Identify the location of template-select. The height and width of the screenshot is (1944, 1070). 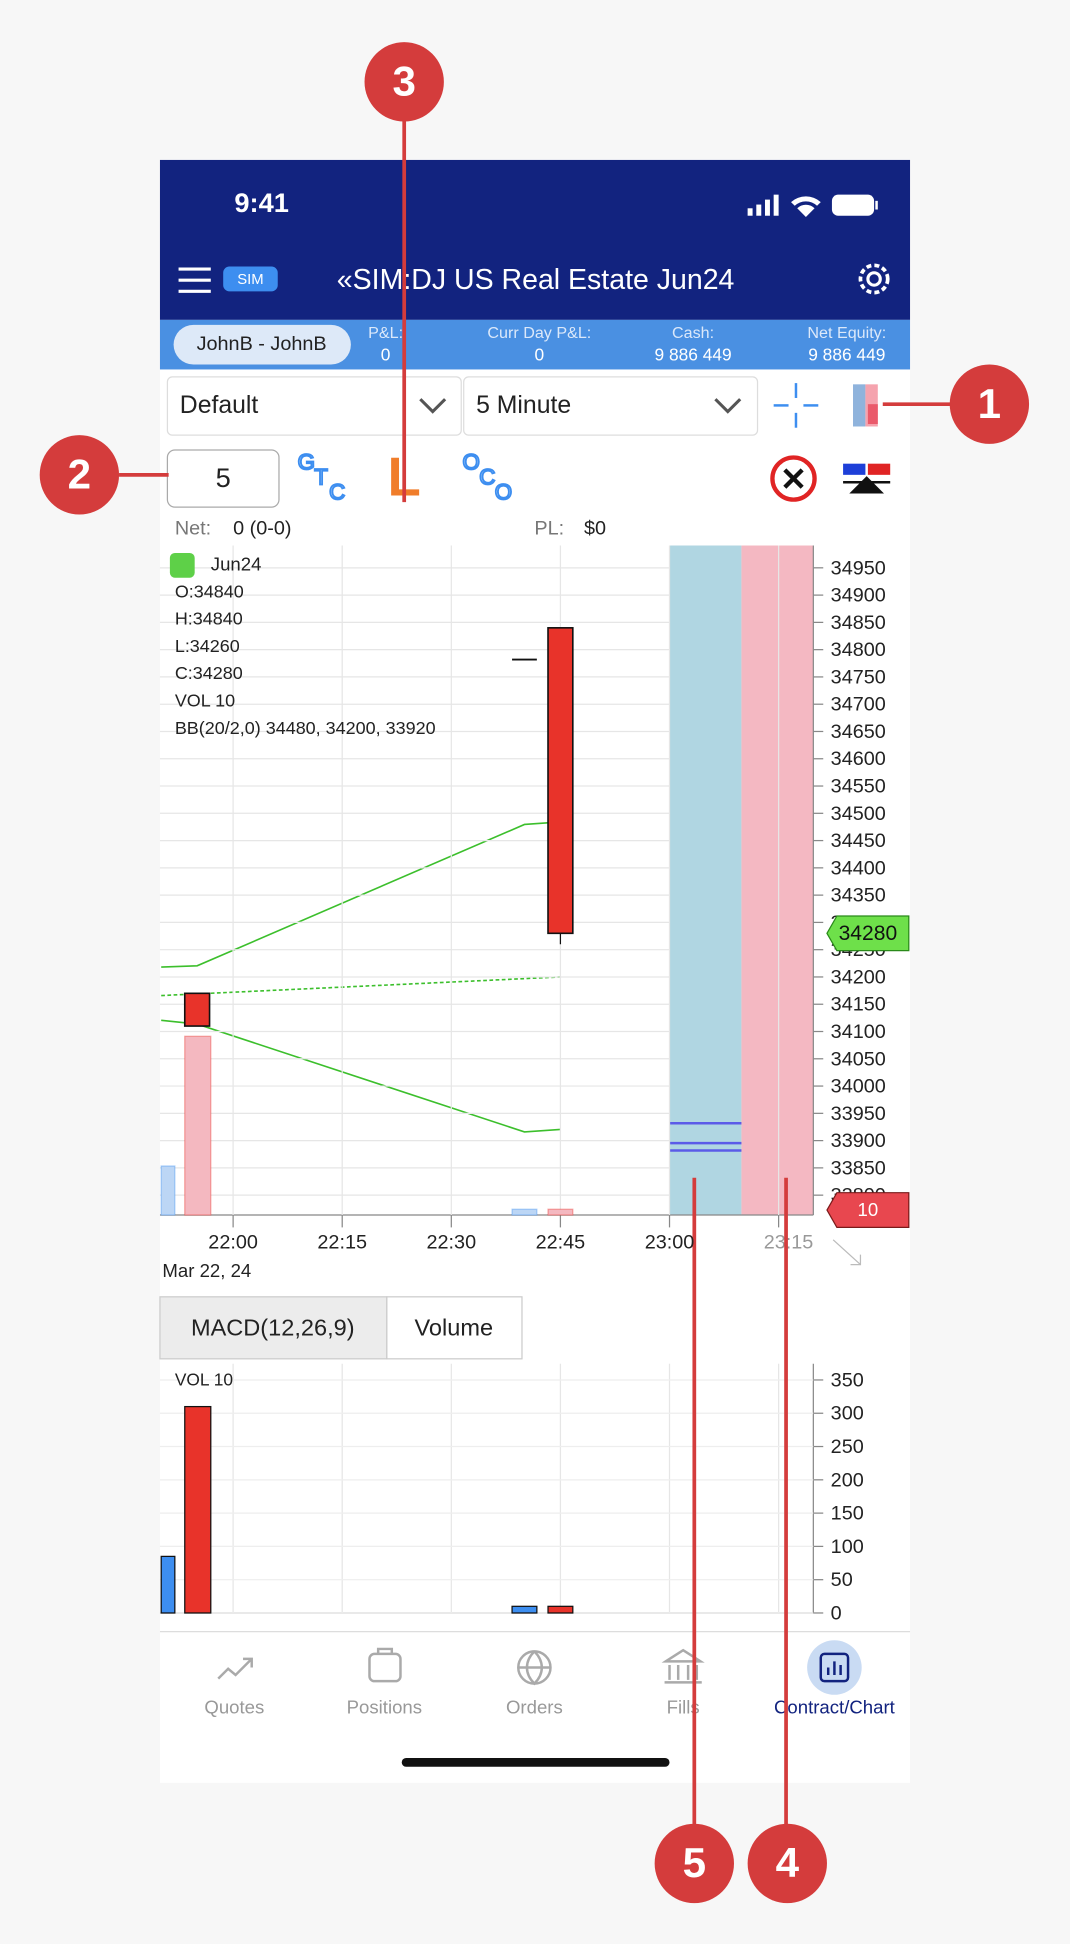
(314, 406).